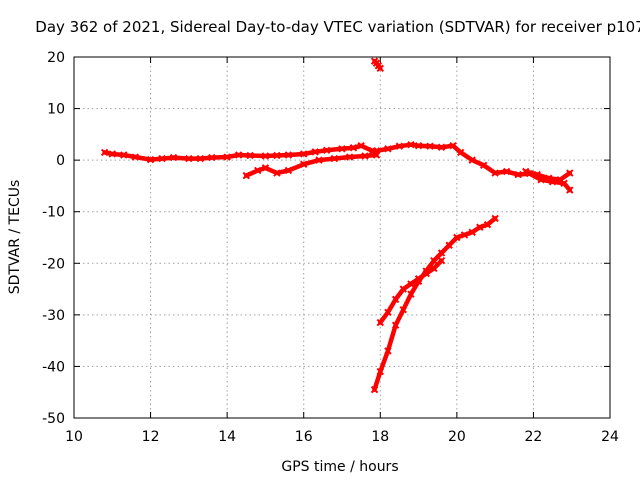  I want to click on y-tick-label: 10, so click(56, 110).